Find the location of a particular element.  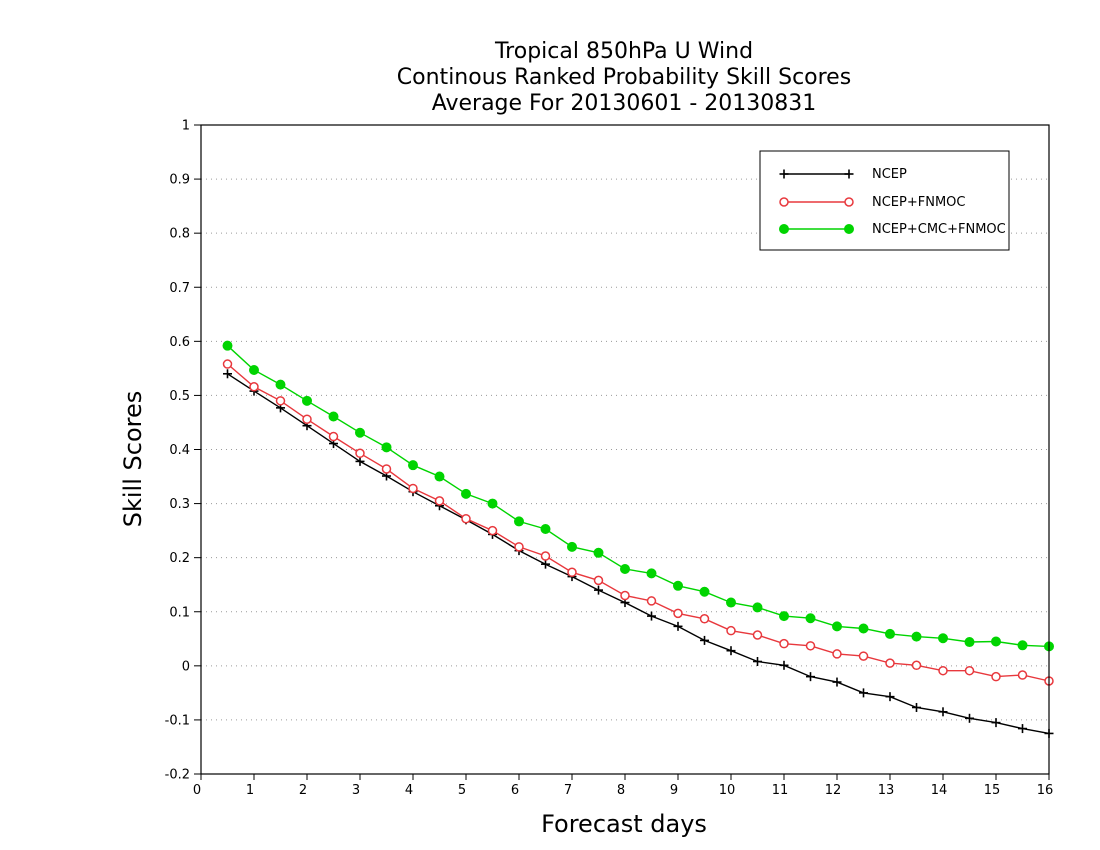

legend-label-ncep: NCEP is located at coordinates (889, 174).